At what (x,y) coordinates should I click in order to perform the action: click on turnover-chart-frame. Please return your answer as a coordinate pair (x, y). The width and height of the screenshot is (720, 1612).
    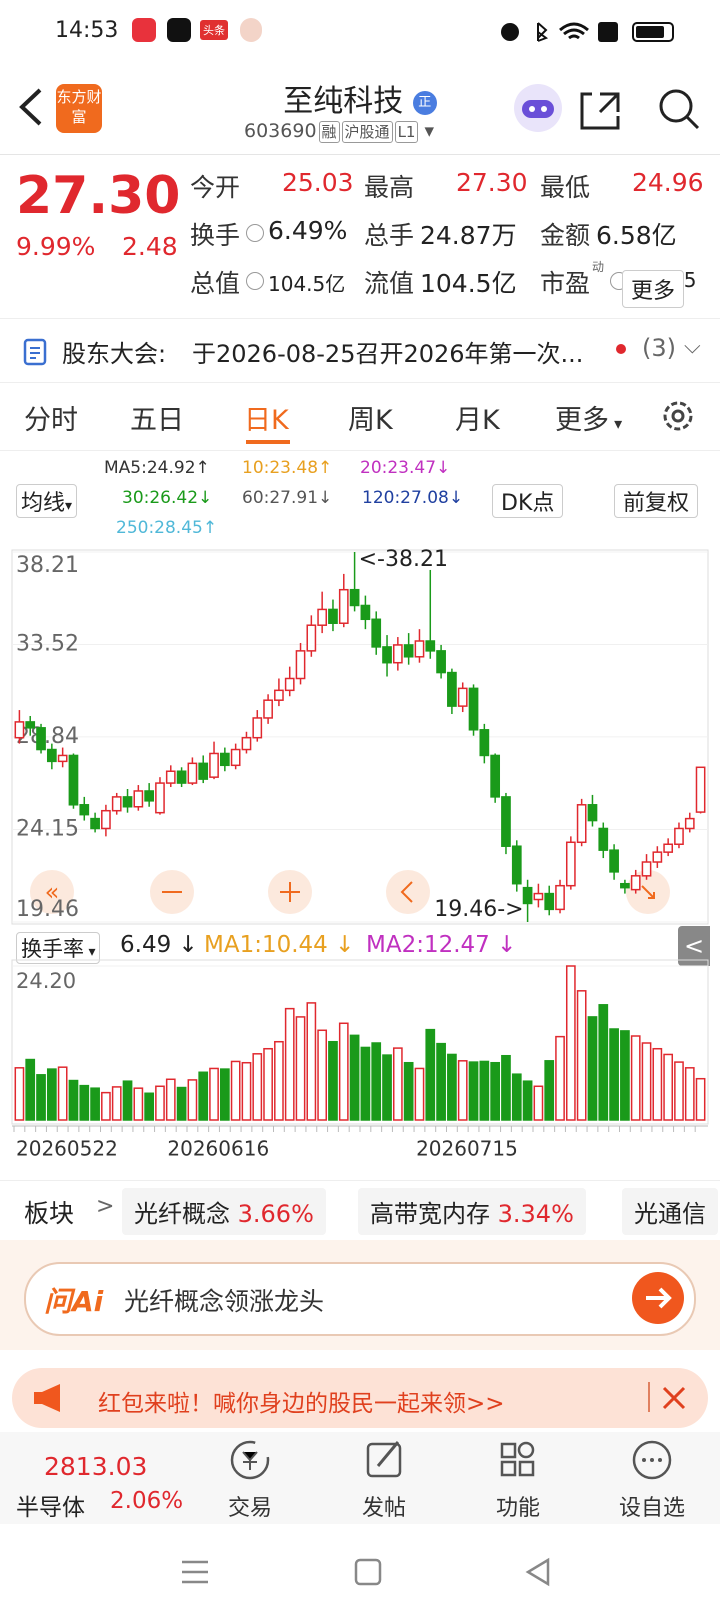
    Looking at the image, I should click on (360, 1042).